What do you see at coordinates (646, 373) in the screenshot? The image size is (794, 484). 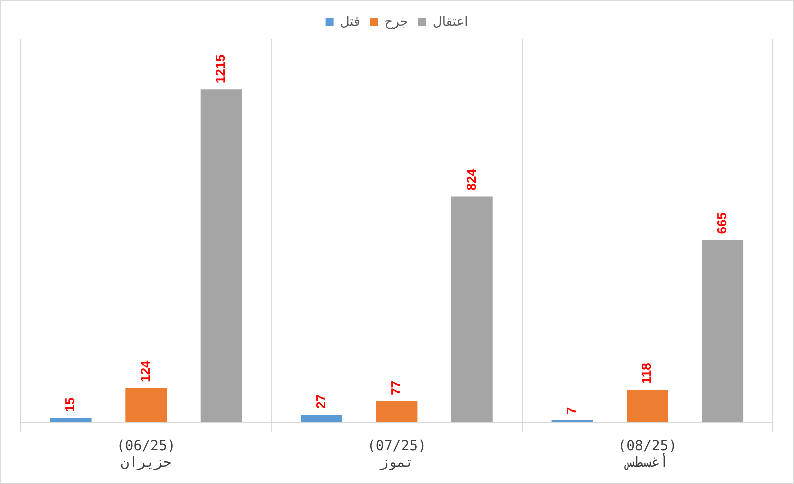 I see `data-label: 118` at bounding box center [646, 373].